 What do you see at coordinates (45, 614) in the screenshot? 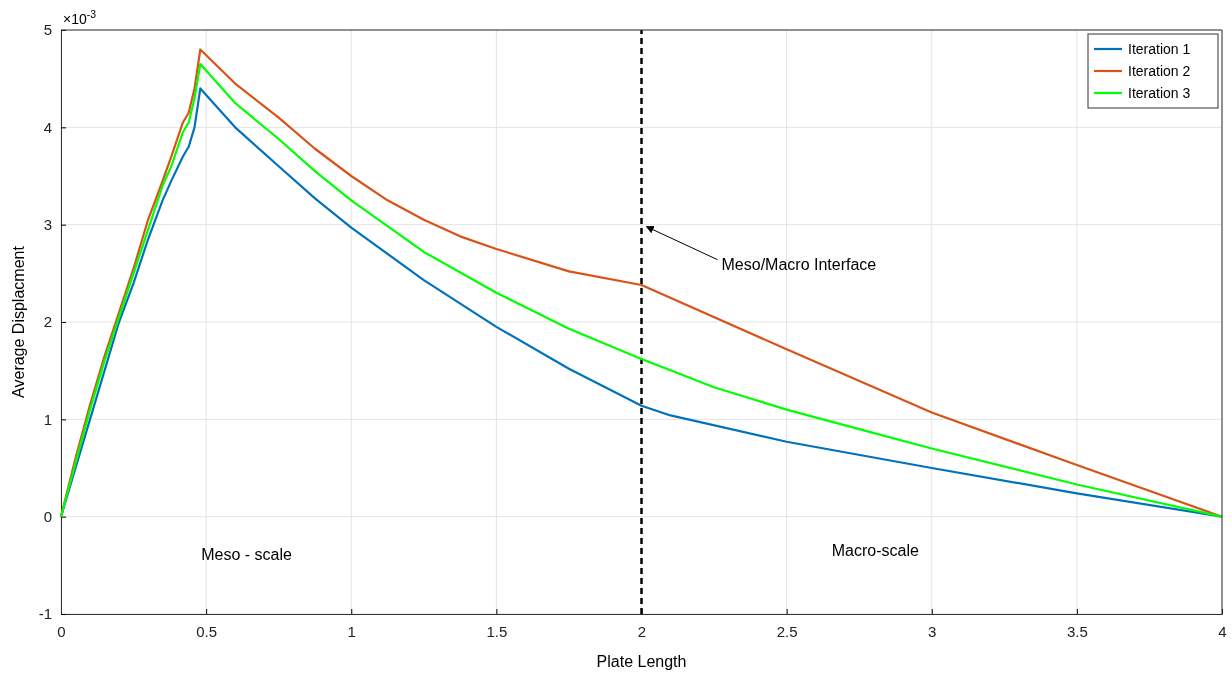
I see `y-tick-label: -1` at bounding box center [45, 614].